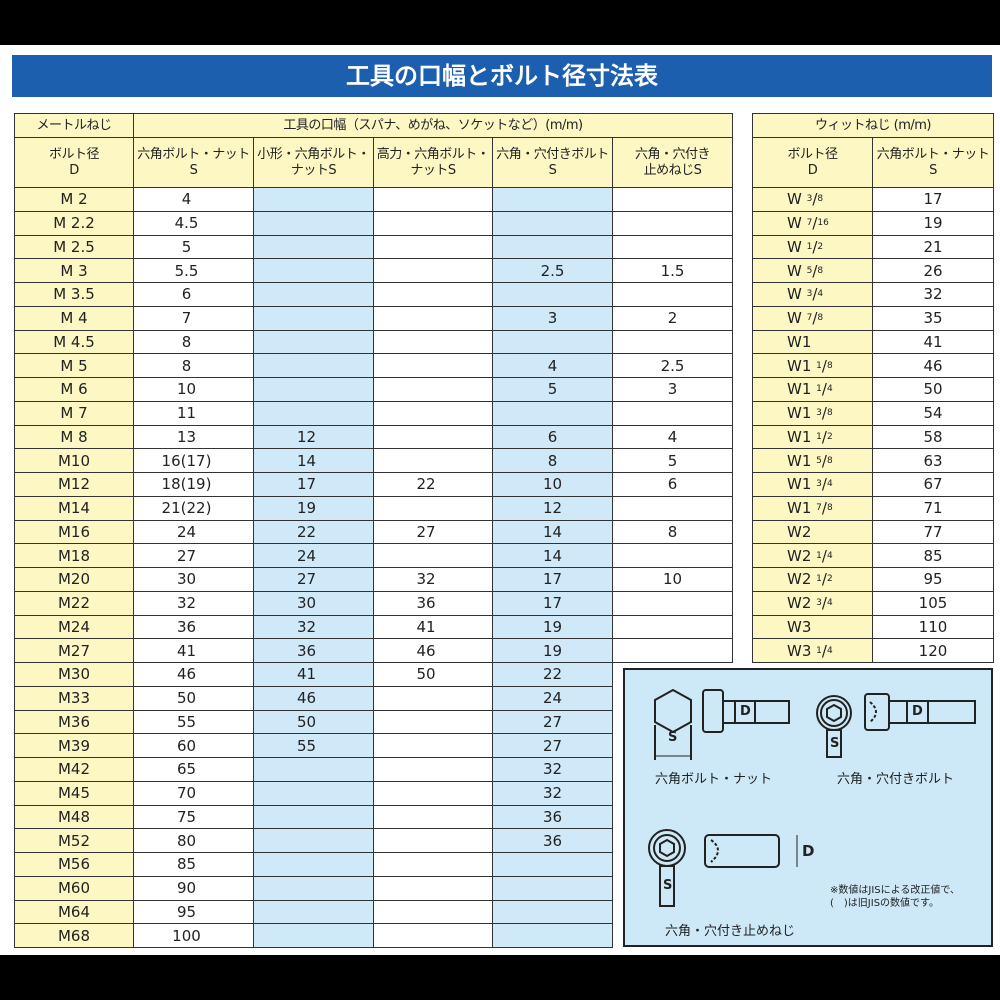  Describe the element at coordinates (74, 413) in the screenshot. I see `table-cell: M 7` at that location.